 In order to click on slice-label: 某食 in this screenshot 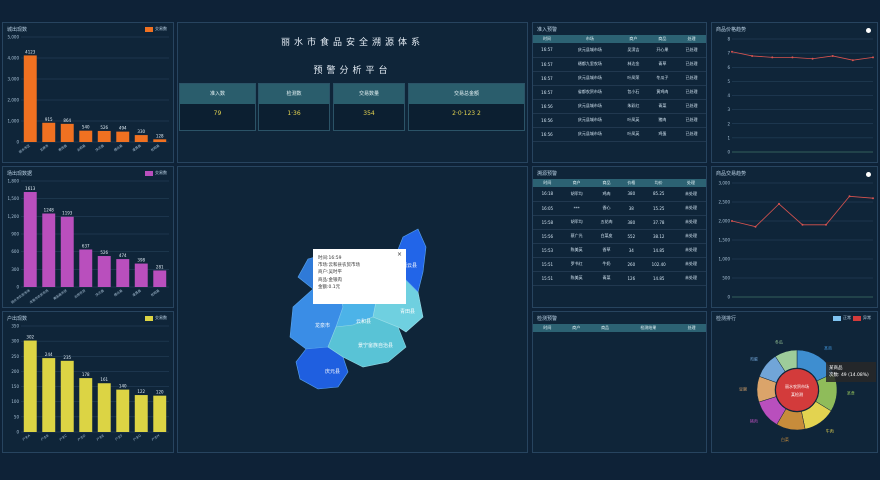, I will do `click(851, 393)`.